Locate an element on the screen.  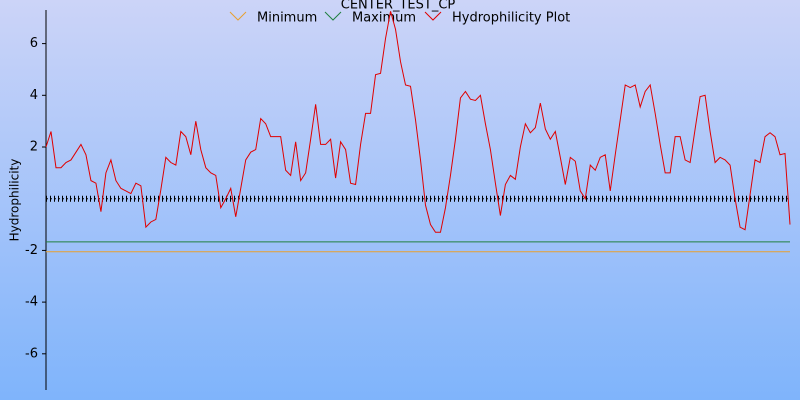
legend-label: Minimum is located at coordinates (287, 18).